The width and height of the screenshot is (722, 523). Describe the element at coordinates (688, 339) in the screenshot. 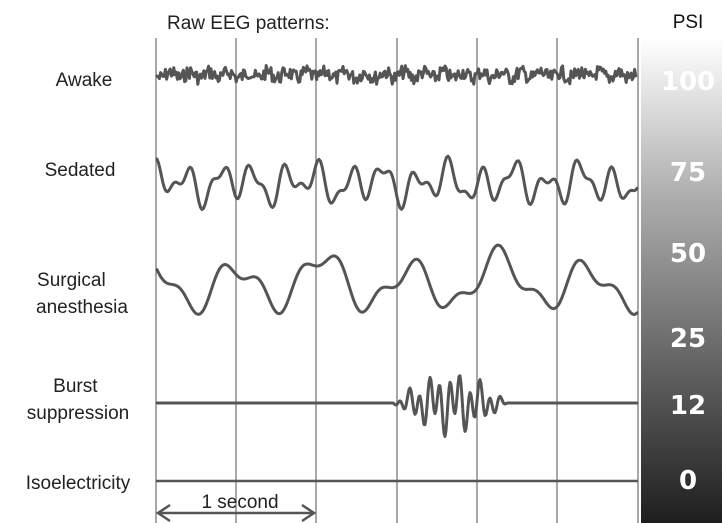

I see `psi-tick-25: 25` at that location.